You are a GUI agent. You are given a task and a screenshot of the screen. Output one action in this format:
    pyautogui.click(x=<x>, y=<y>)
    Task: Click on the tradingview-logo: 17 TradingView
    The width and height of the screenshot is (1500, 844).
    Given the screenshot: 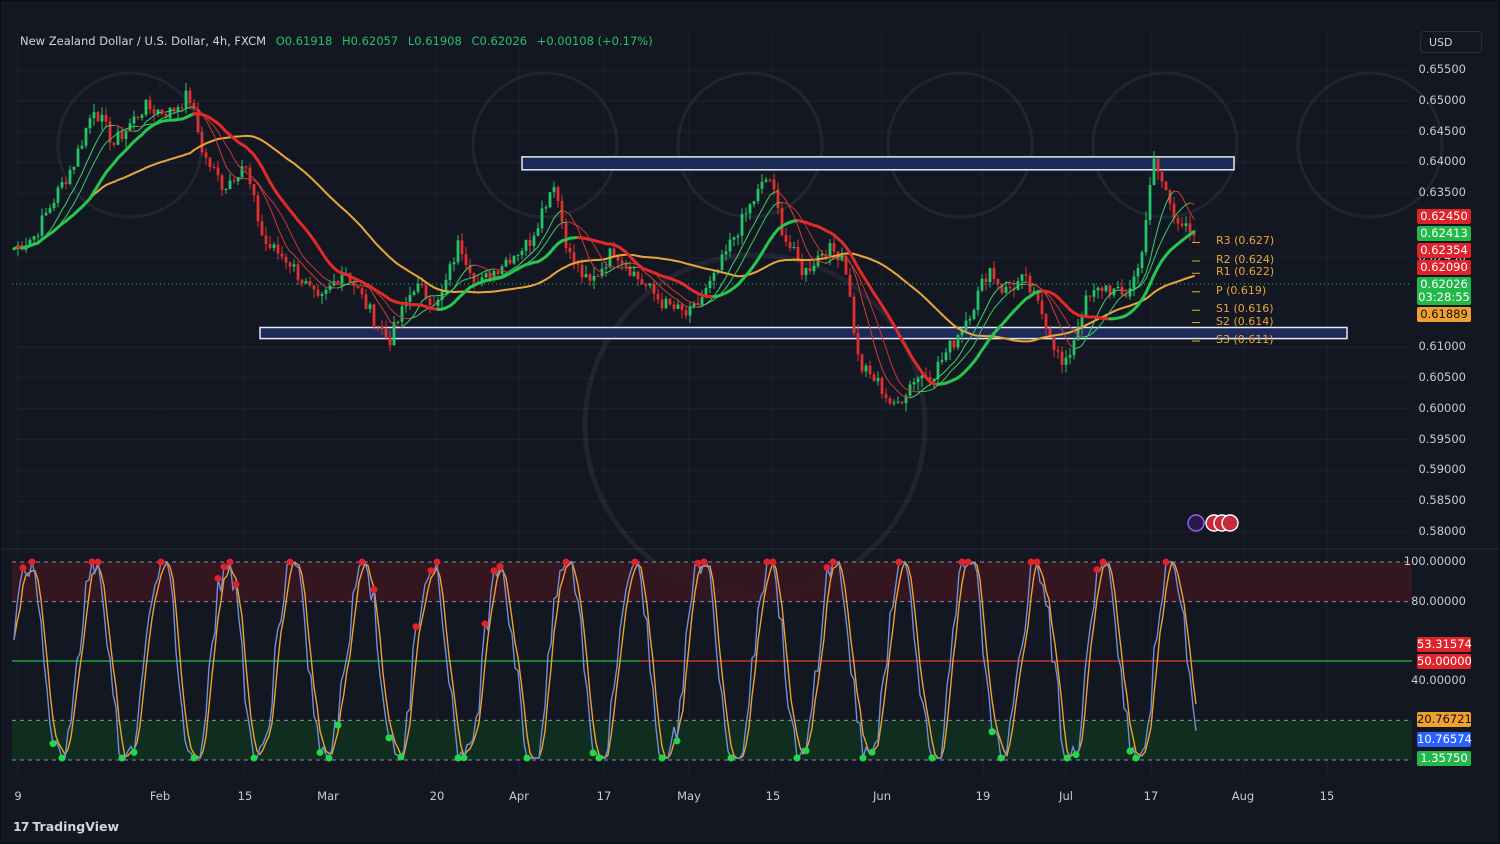 What is the action you would take?
    pyautogui.click(x=66, y=826)
    